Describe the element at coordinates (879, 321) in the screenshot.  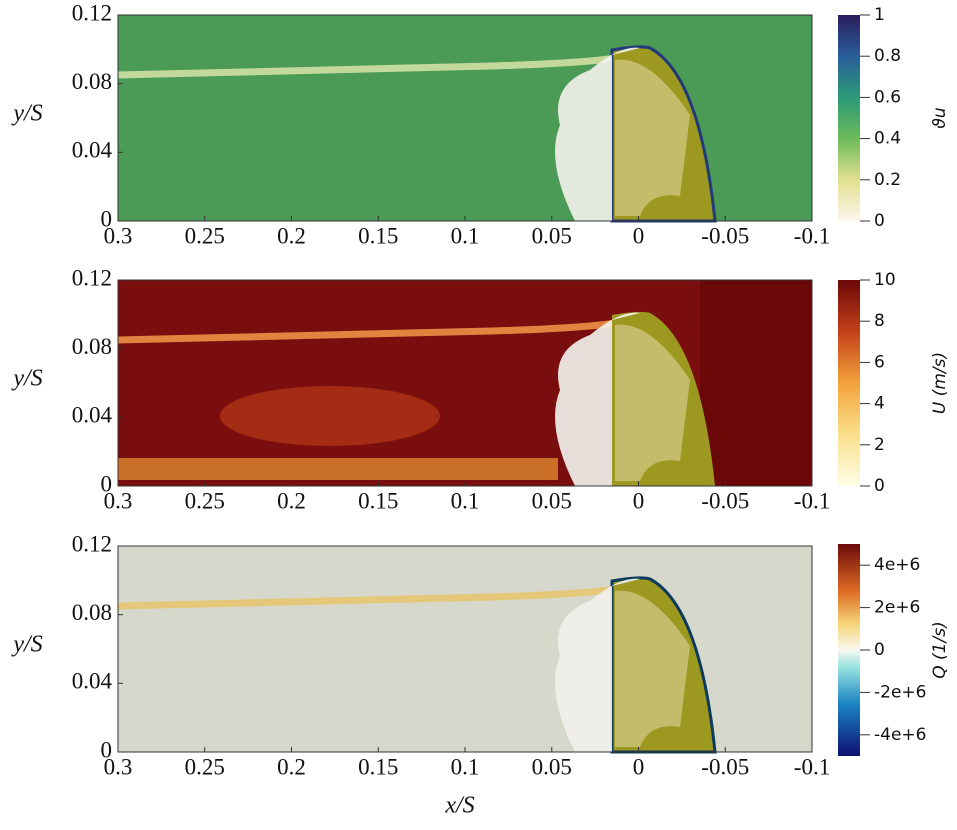
I see `colorbar-tick-label: 8` at that location.